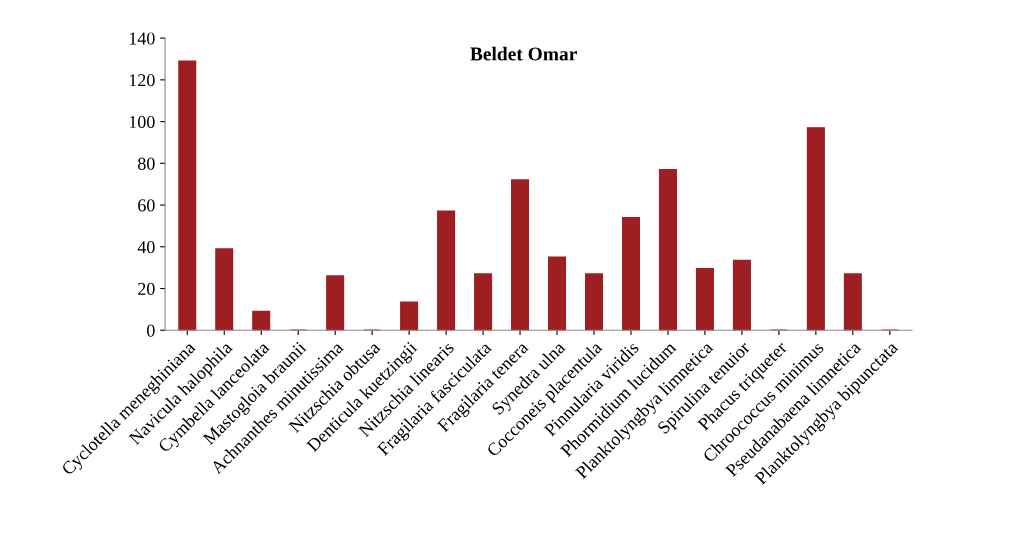 Image resolution: width=1019 pixels, height=537 pixels. Describe the element at coordinates (146, 247) in the screenshot. I see `y-tick-label: 40` at that location.